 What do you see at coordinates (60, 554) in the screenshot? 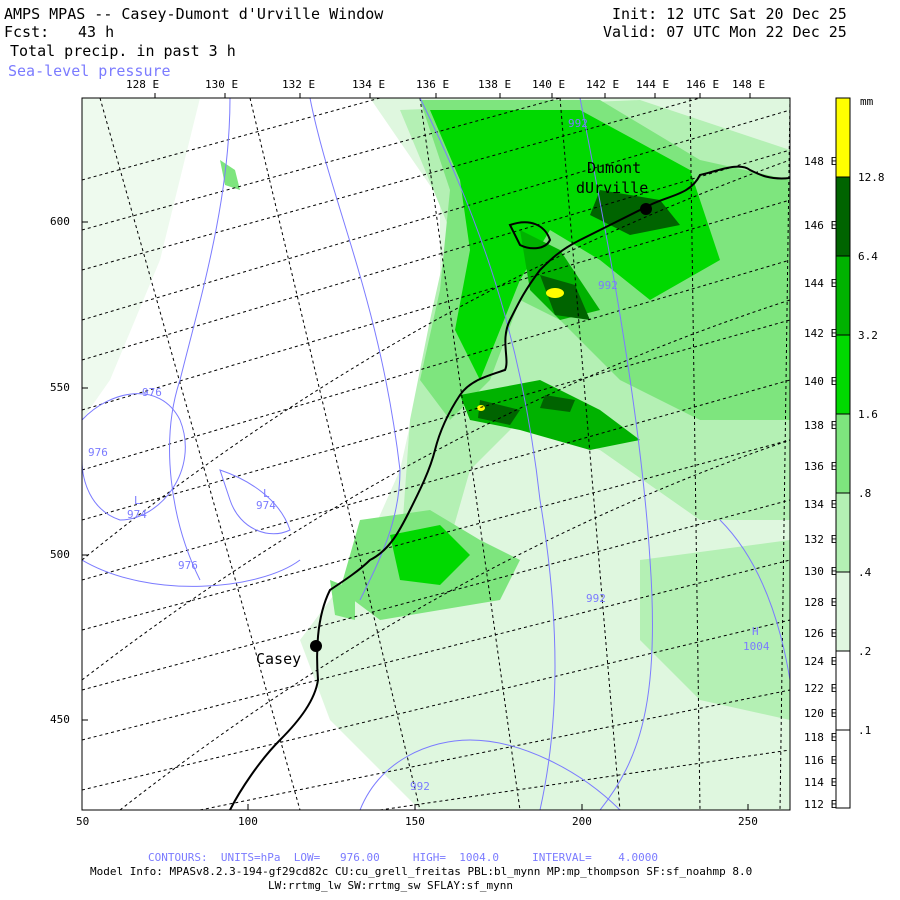
I see `y-tick-label: 500` at bounding box center [60, 554].